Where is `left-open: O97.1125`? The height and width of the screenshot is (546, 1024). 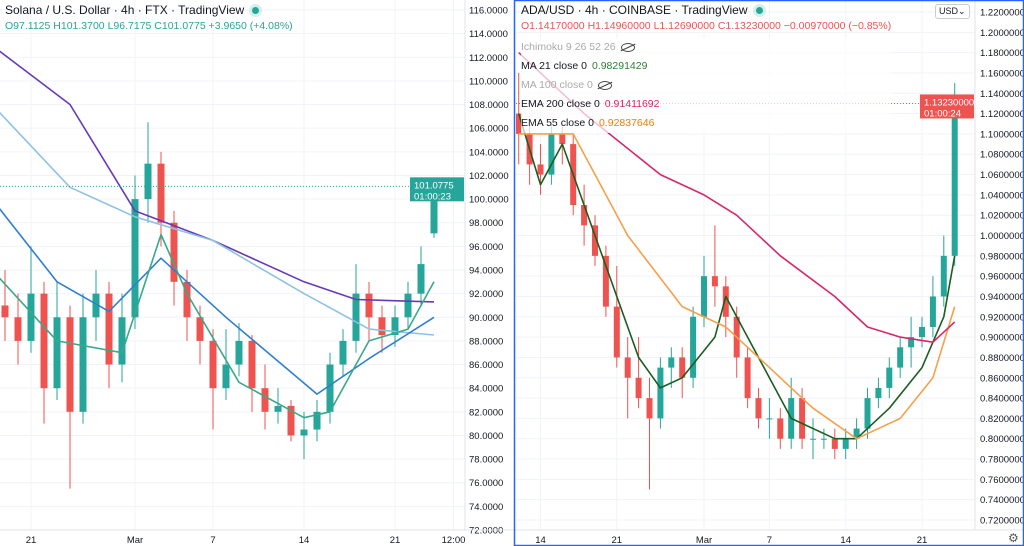
left-open: O97.1125 is located at coordinates (28, 26).